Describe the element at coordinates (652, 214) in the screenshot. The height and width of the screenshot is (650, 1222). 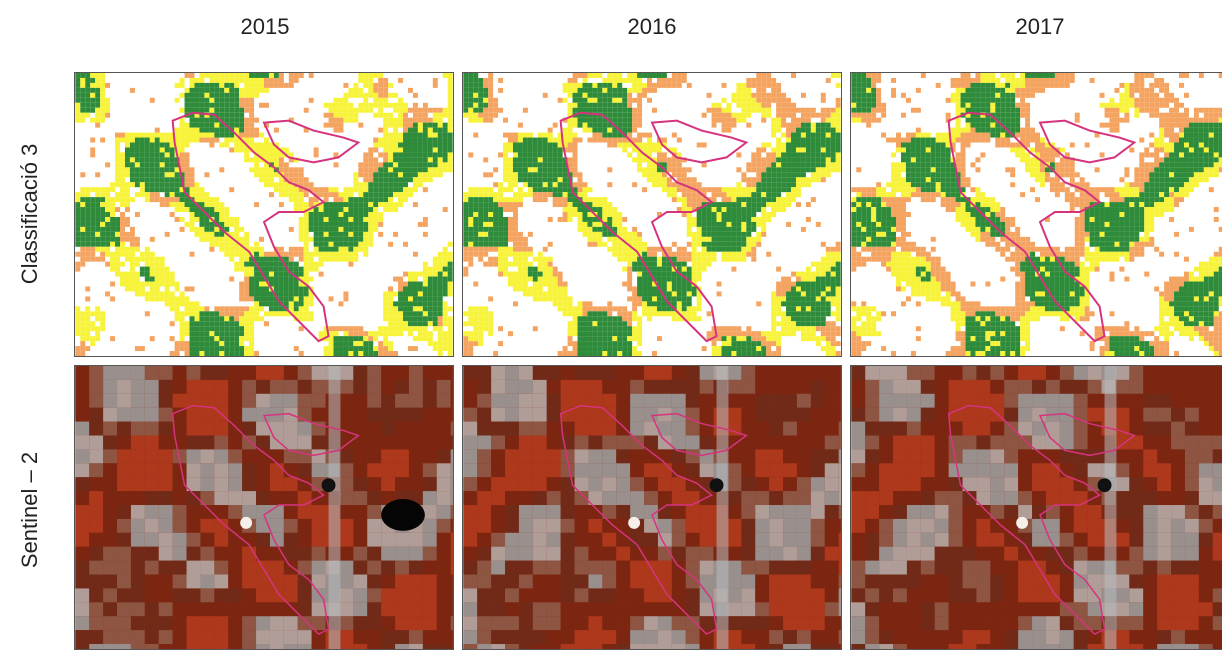
I see `classification-map-2016` at that location.